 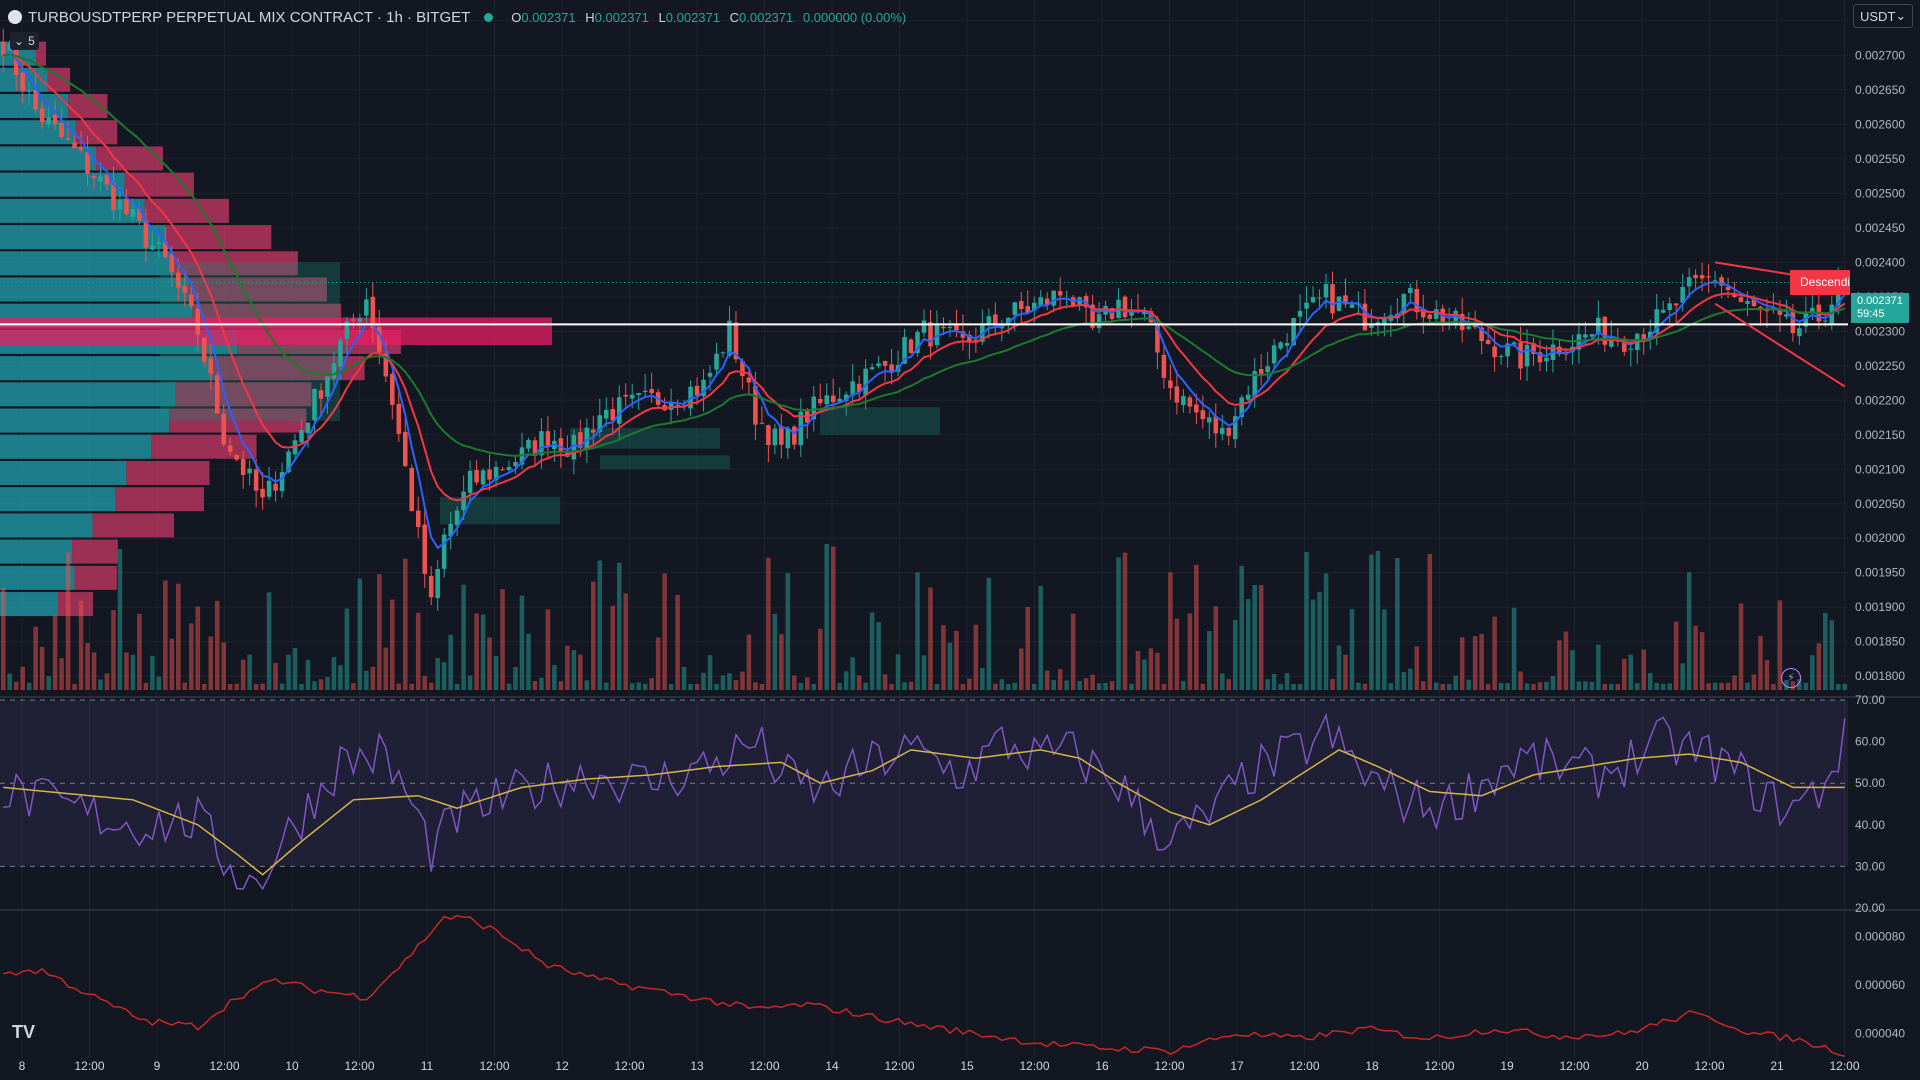 I want to click on lower-y-tick-label: 0.000080, so click(x=1880, y=936).